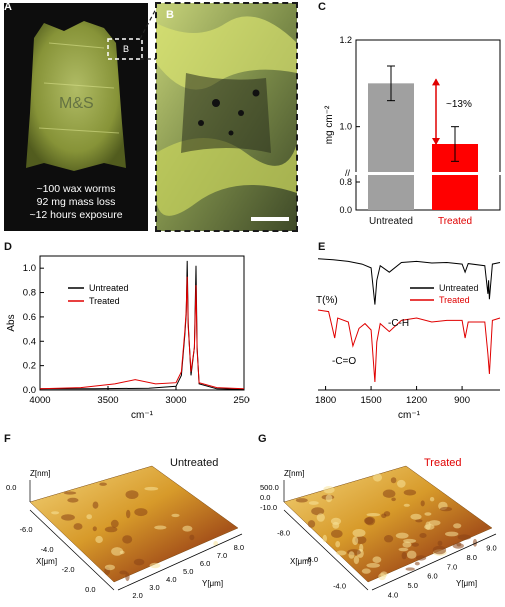 Image resolution: width=505 pixels, height=607 pixels. Describe the element at coordinates (29, 366) in the screenshot. I see `ytick-label: 0.2` at that location.